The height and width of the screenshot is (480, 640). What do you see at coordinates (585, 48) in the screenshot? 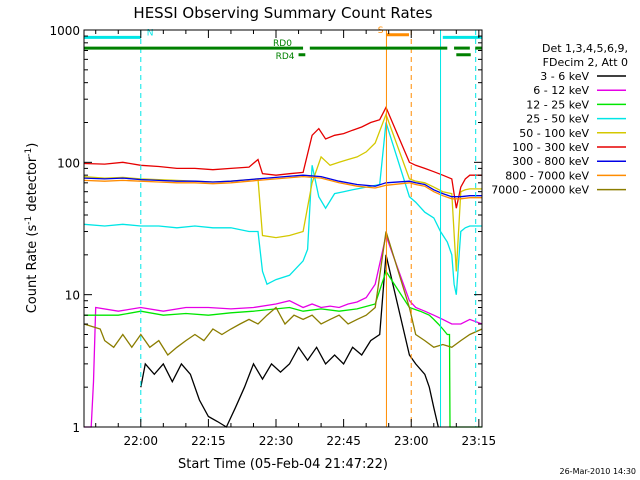
I see `legend-header-line-1: Det 1,3,4,5,6,9,` at bounding box center [585, 48].